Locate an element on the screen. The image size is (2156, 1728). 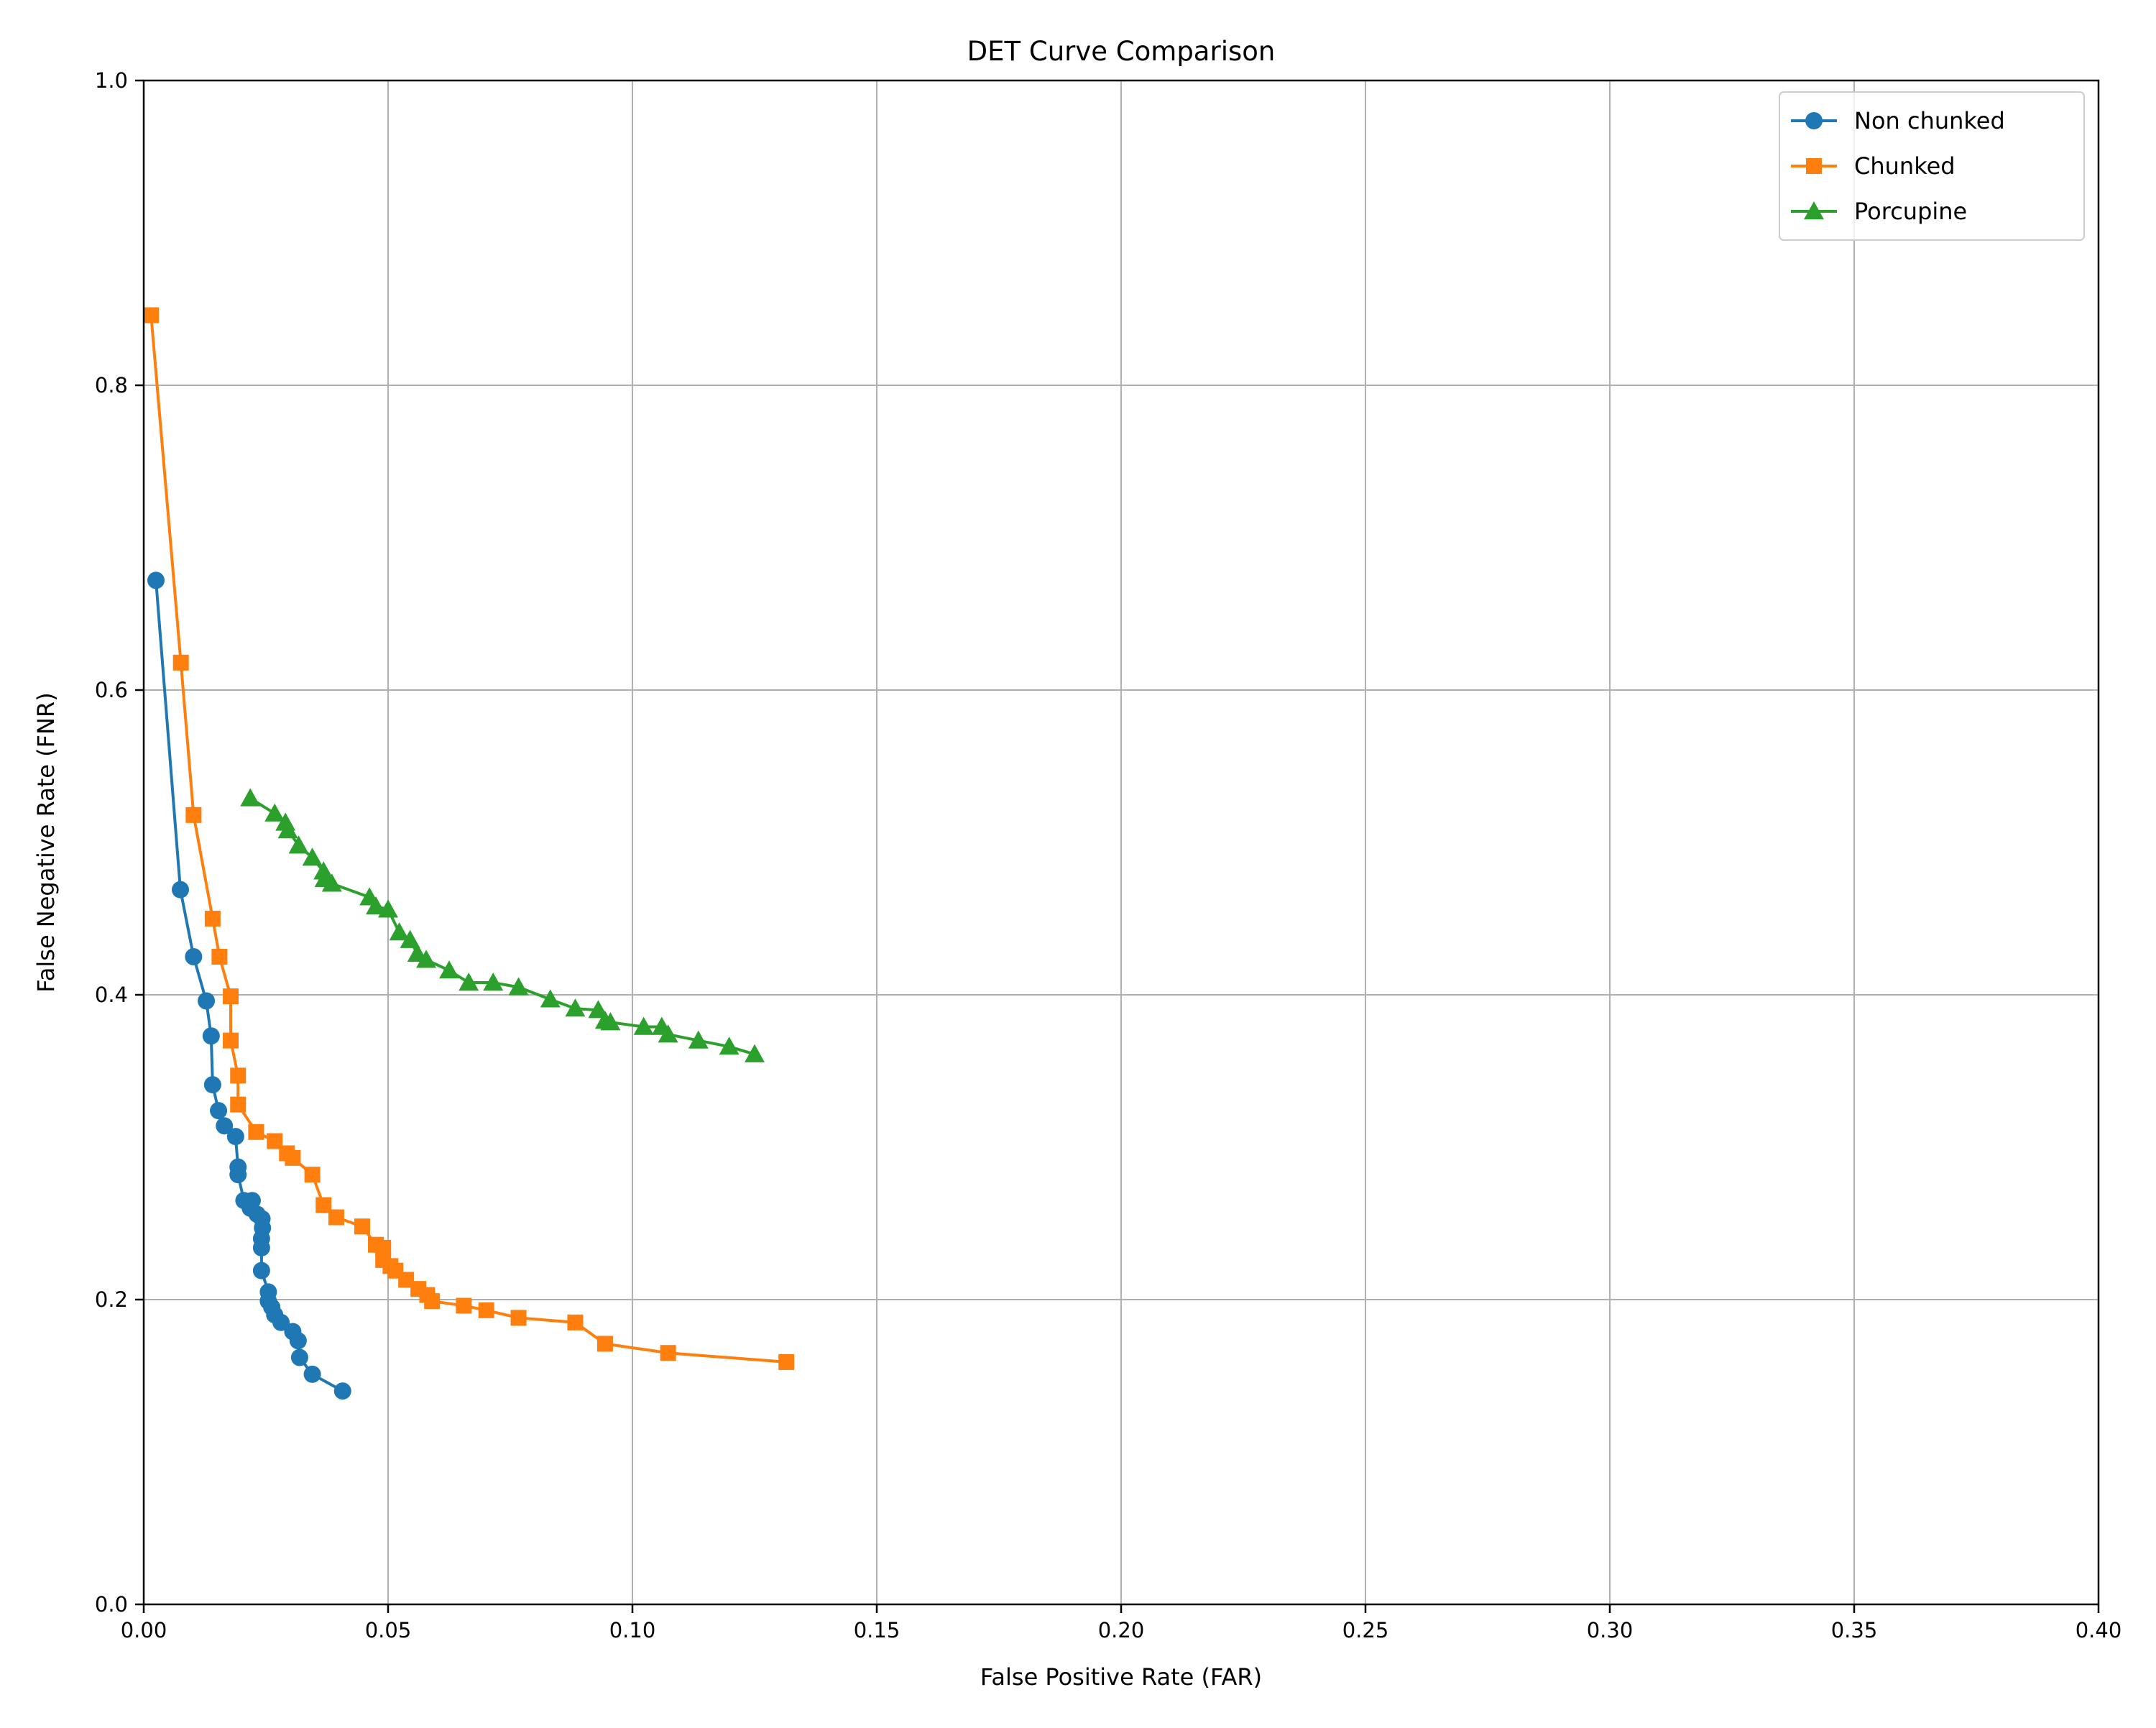
y-tick-label: 0.8 is located at coordinates (111, 385).